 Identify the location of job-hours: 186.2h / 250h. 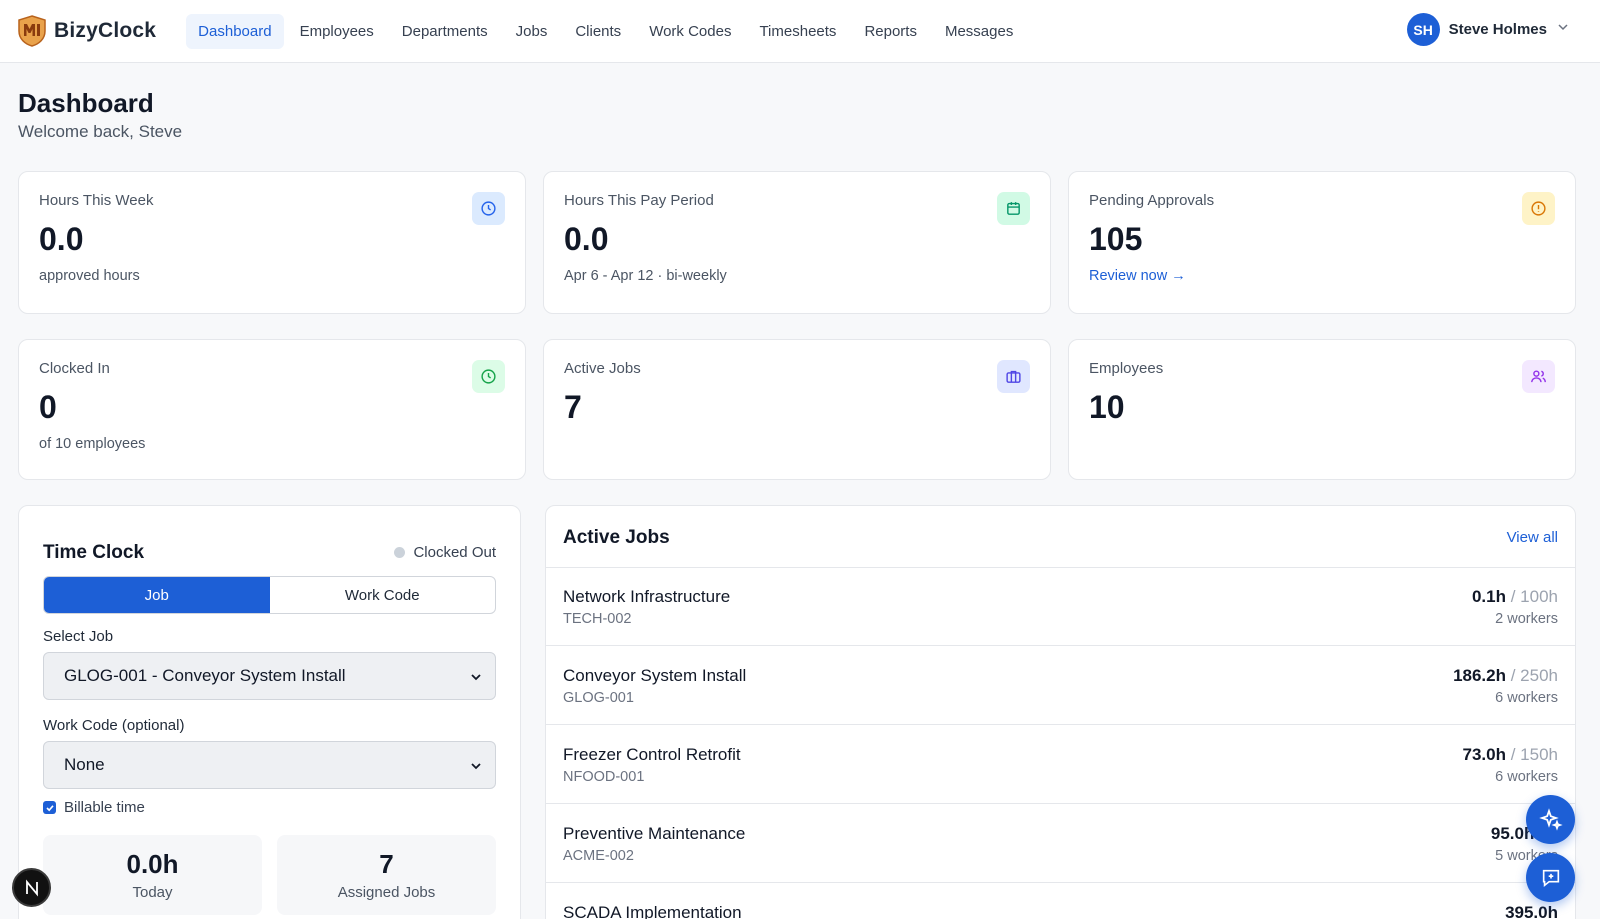
(1505, 676).